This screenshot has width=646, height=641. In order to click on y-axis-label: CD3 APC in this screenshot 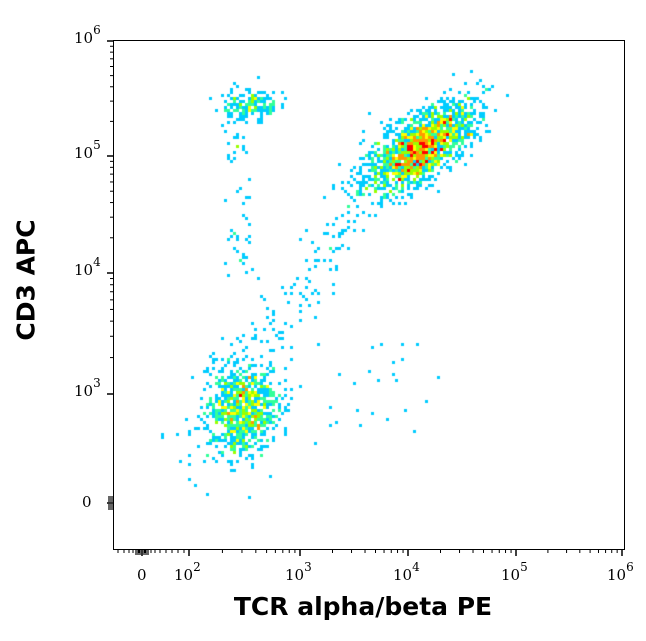, I will do `click(26, 280)`.